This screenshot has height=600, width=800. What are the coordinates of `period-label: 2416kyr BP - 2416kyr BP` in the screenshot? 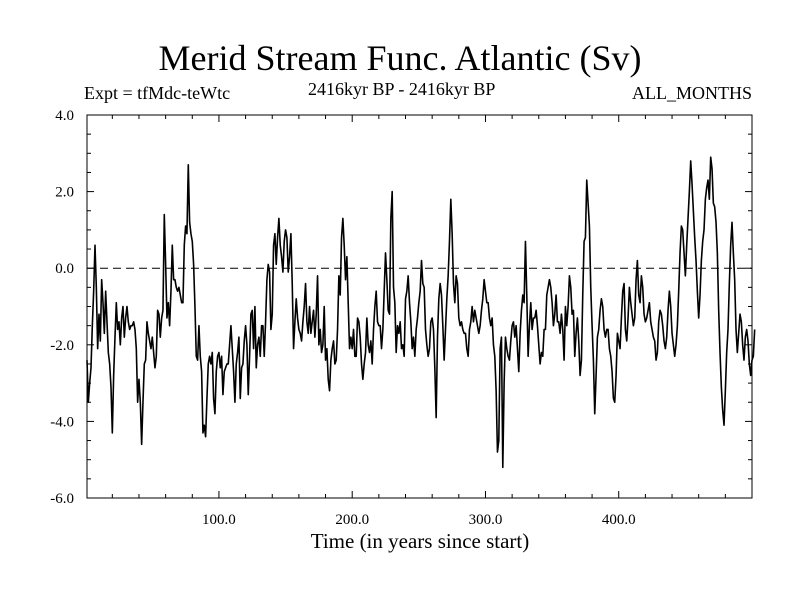 It's located at (402, 89).